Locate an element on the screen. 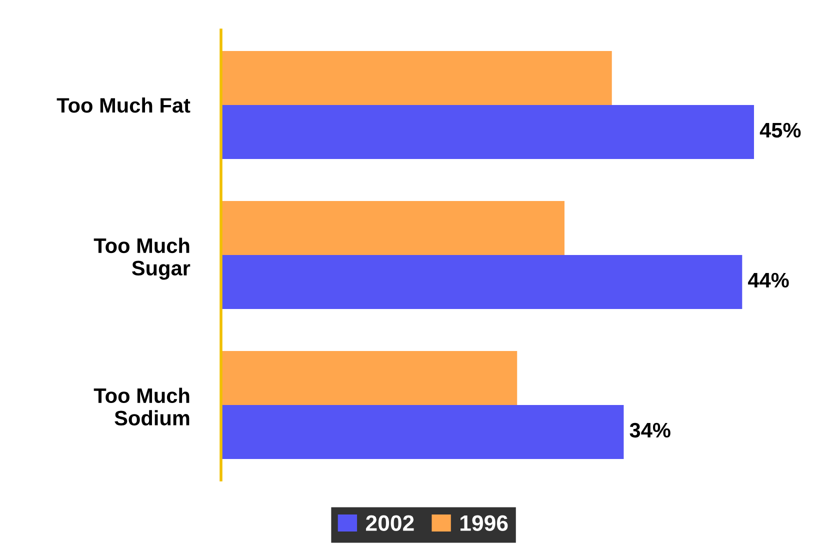 The height and width of the screenshot is (548, 820). legend-label: 1996 is located at coordinates (484, 523).